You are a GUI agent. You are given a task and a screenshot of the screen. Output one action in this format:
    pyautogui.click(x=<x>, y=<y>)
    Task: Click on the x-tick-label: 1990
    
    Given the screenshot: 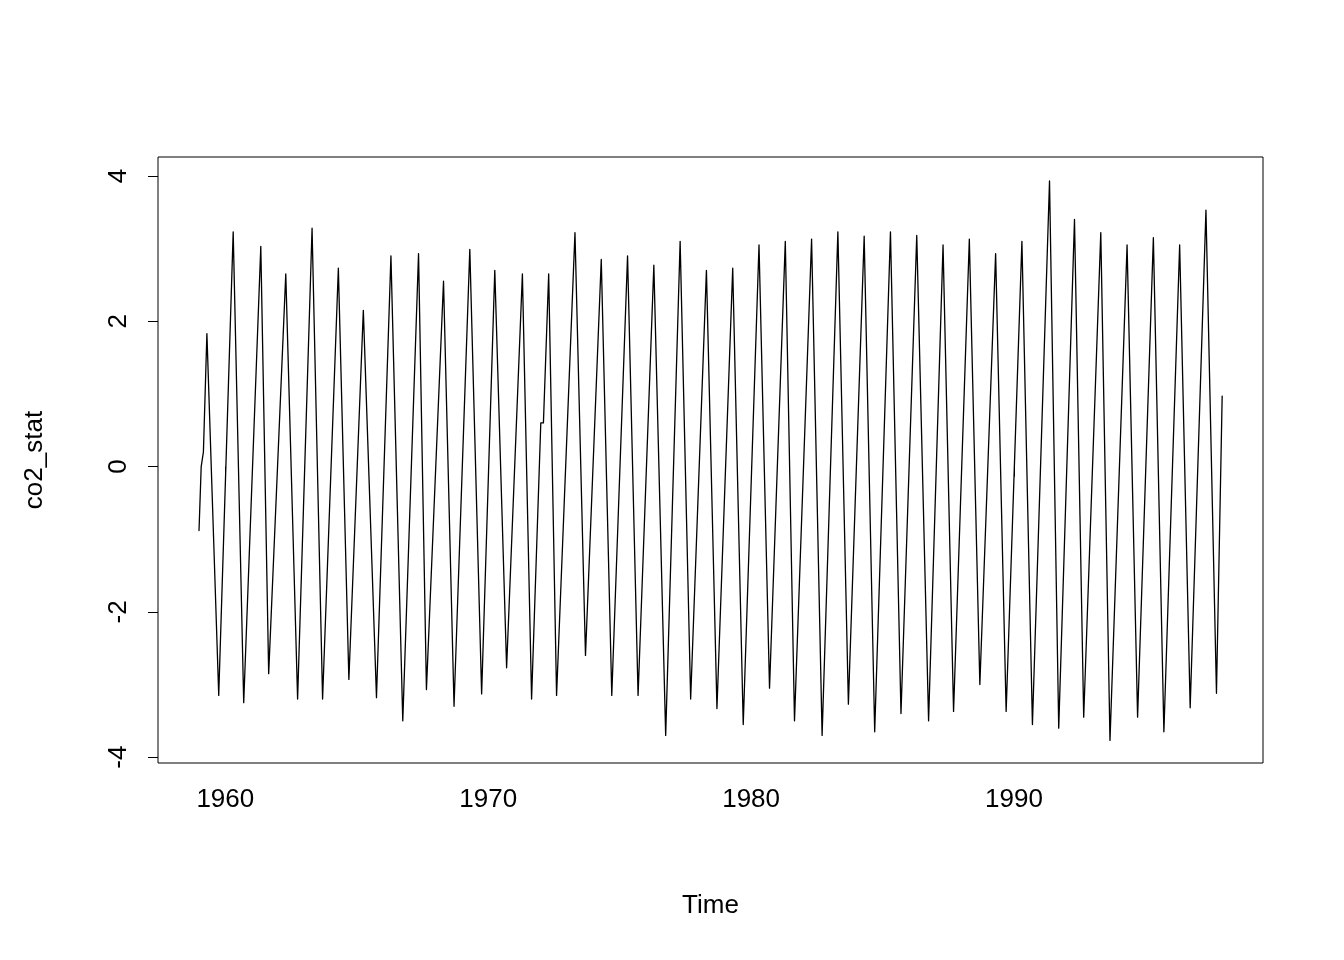 What is the action you would take?
    pyautogui.click(x=1014, y=798)
    